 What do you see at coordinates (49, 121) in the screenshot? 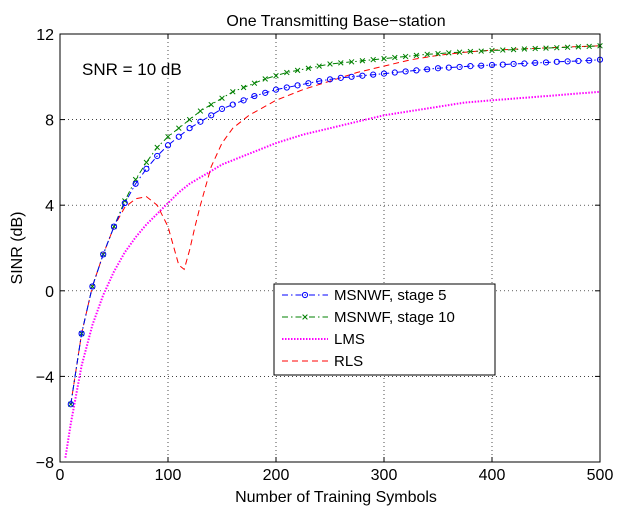
I see `y-tick-label: 8` at bounding box center [49, 121].